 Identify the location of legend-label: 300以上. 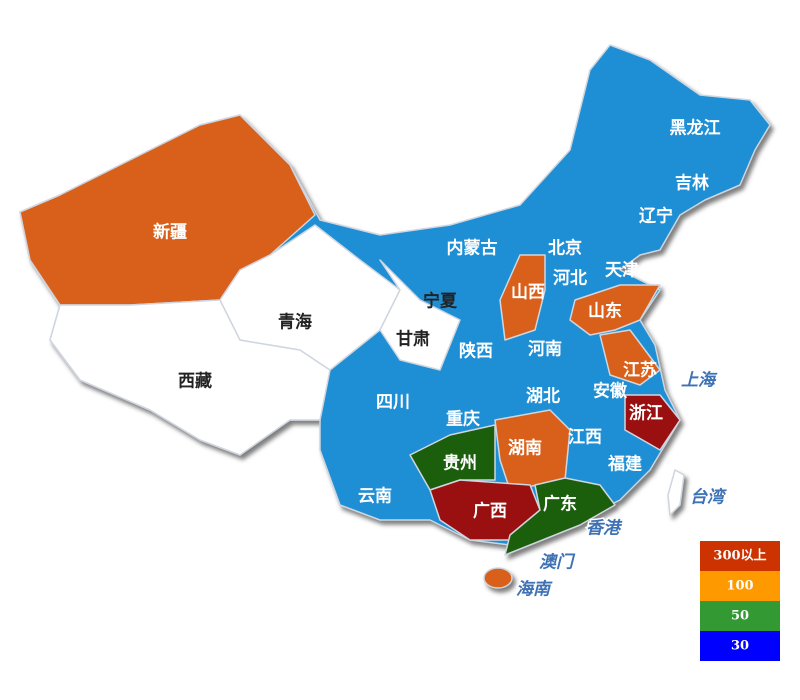
(739, 556).